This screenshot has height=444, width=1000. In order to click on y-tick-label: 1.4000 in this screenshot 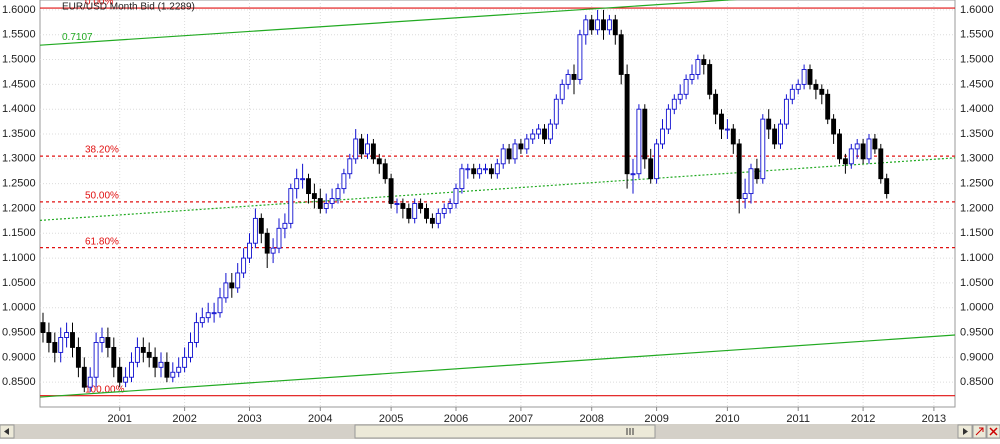, I will do `click(19, 109)`.